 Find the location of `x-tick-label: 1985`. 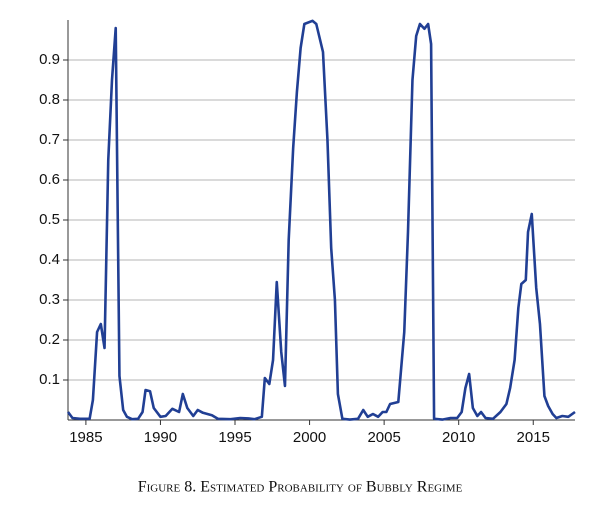

x-tick-label: 1985 is located at coordinates (85, 437).